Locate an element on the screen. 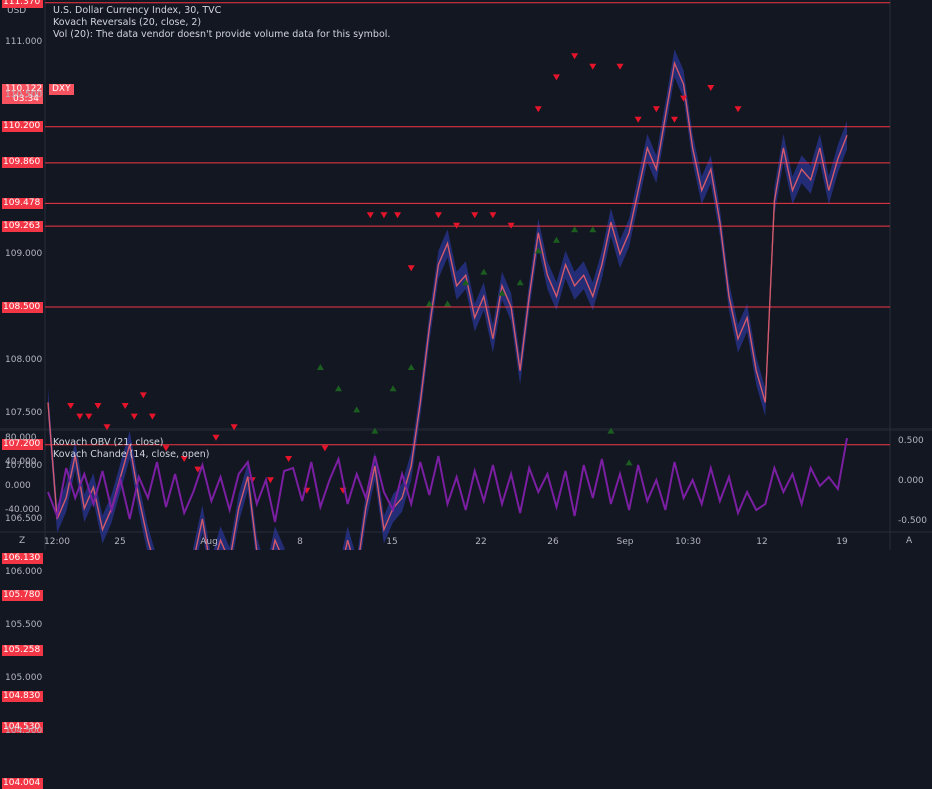  level-label: 109.860 is located at coordinates (22, 163).